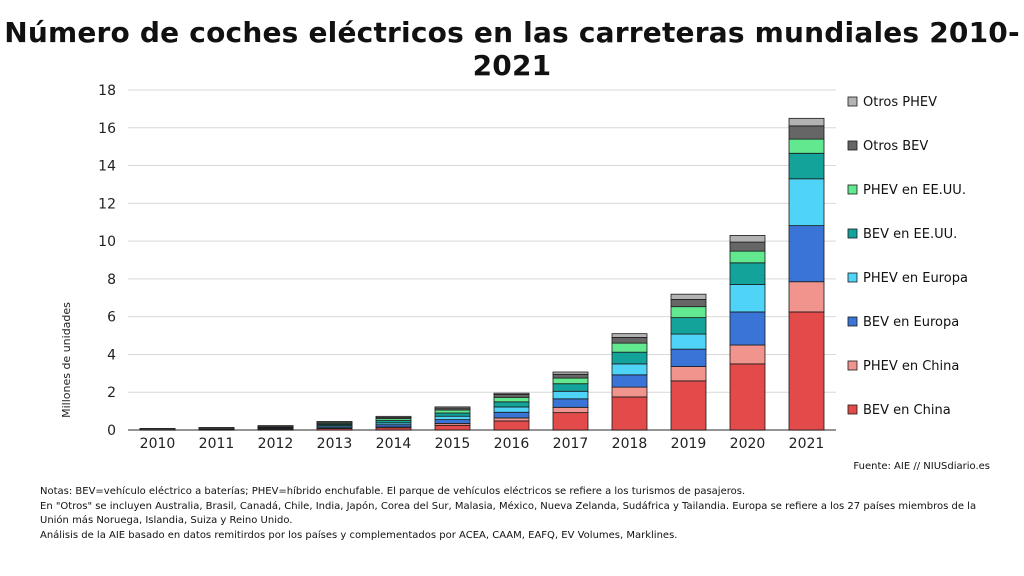 The width and height of the screenshot is (1024, 576). What do you see at coordinates (111, 431) in the screenshot?
I see `y-tick-label: 0` at bounding box center [111, 431].